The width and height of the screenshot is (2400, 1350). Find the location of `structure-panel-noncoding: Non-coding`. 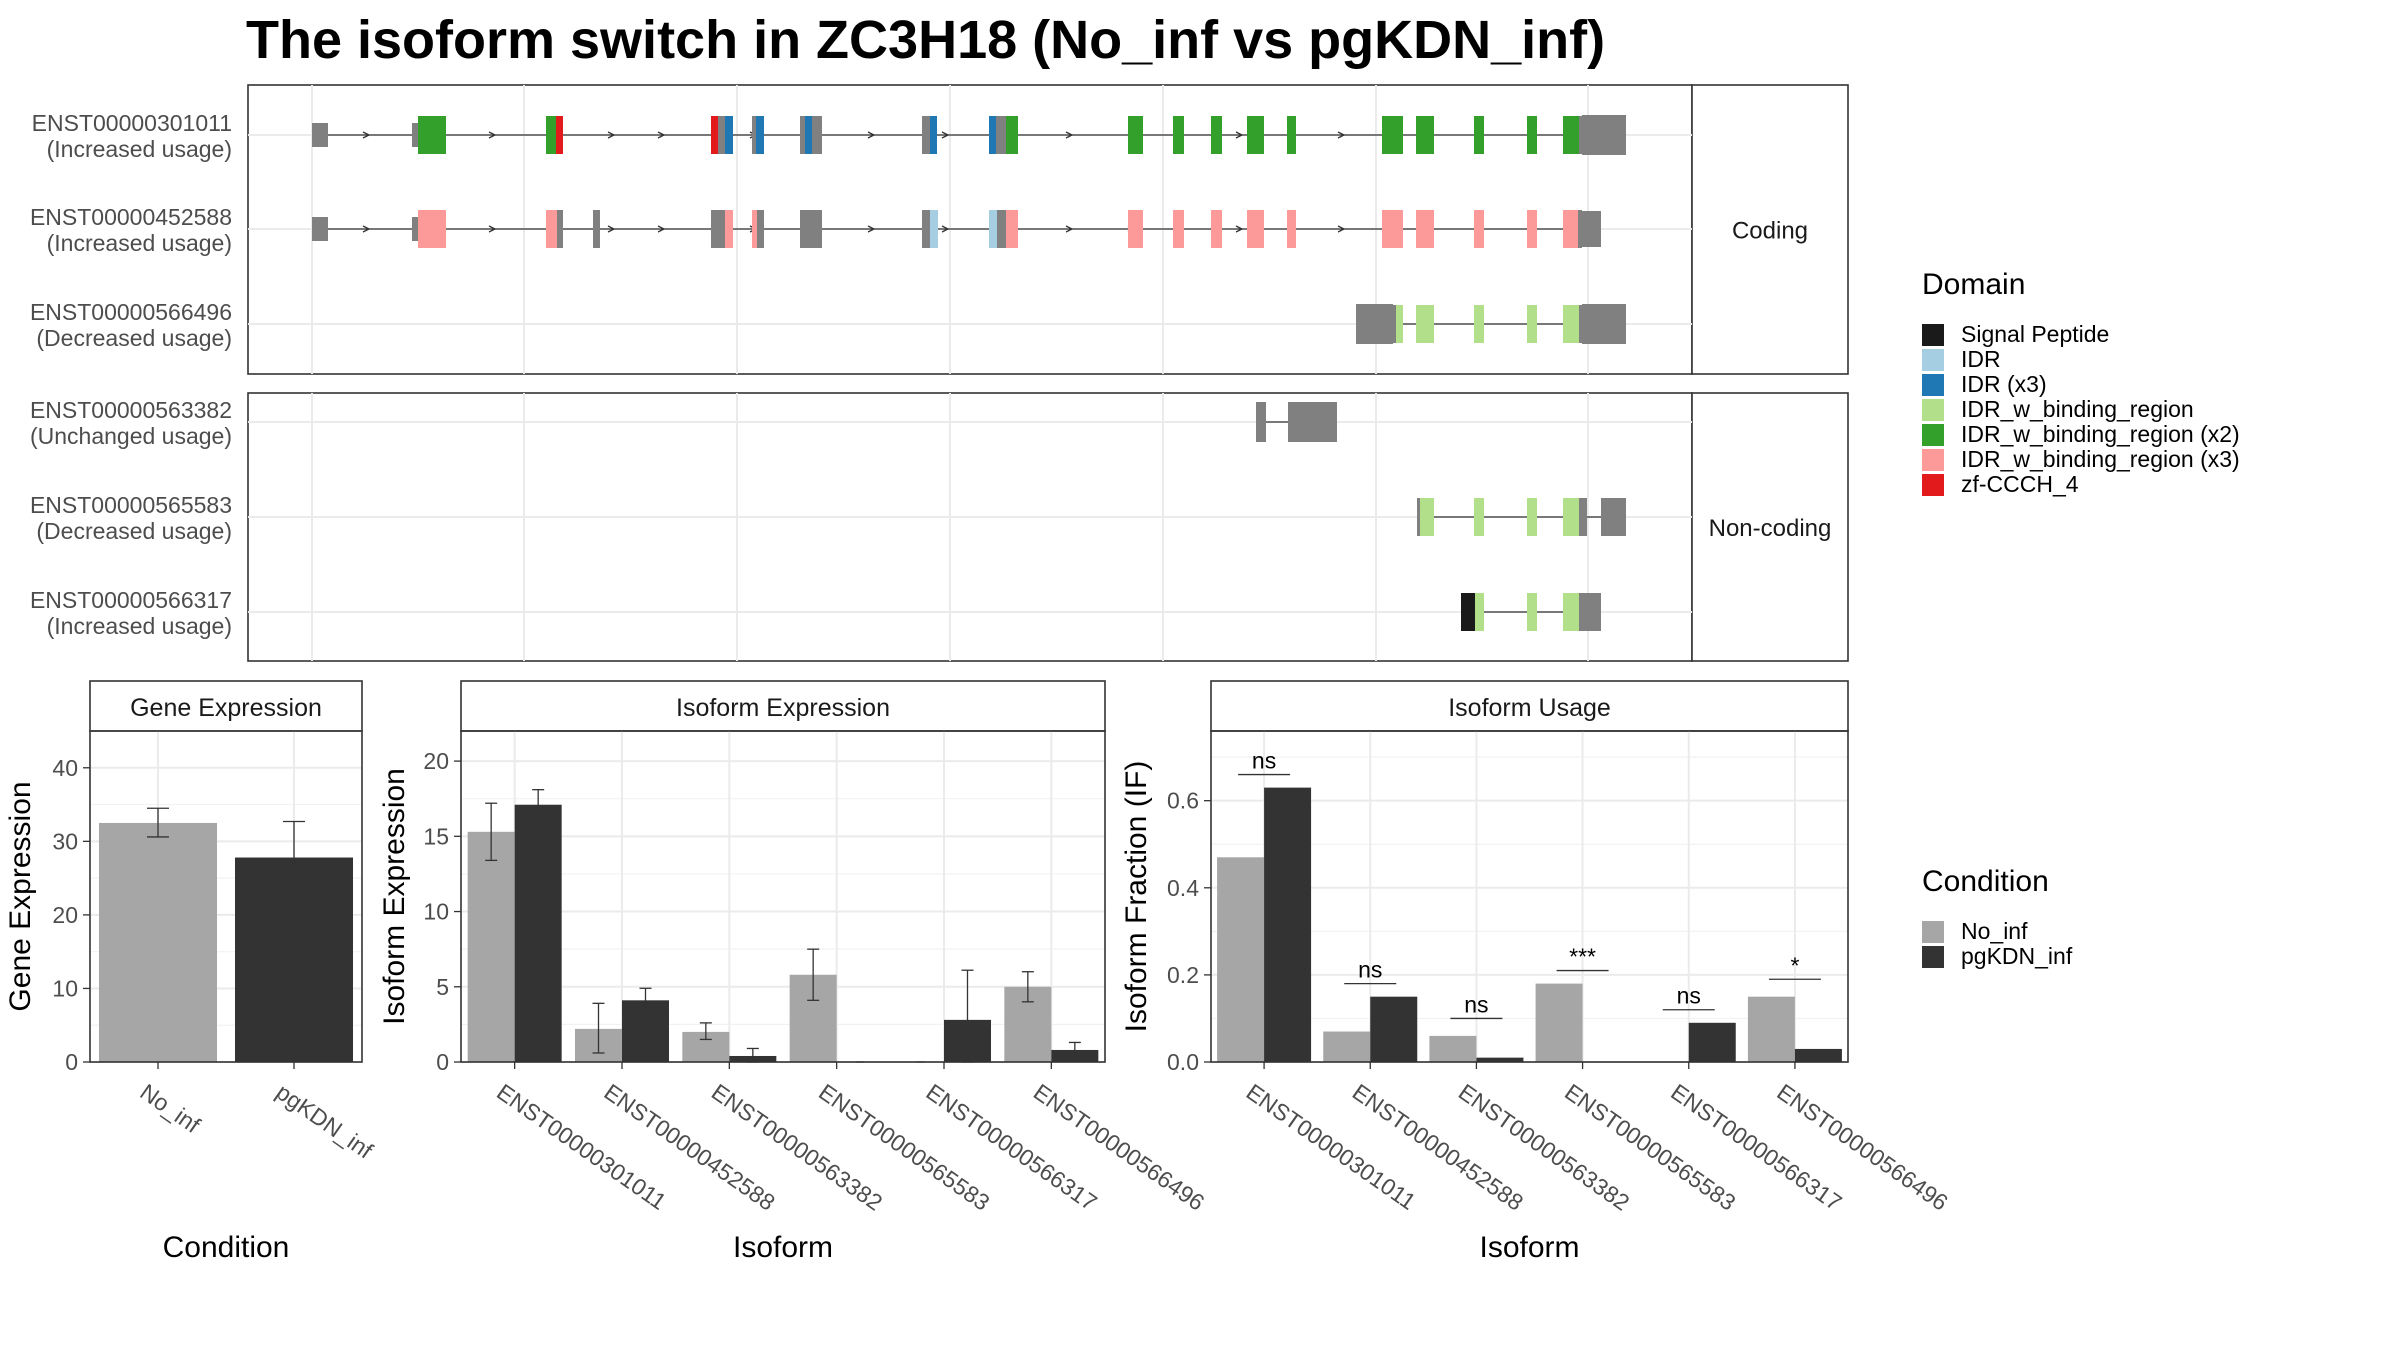

structure-panel-noncoding: Non-coding is located at coordinates (1048, 527).